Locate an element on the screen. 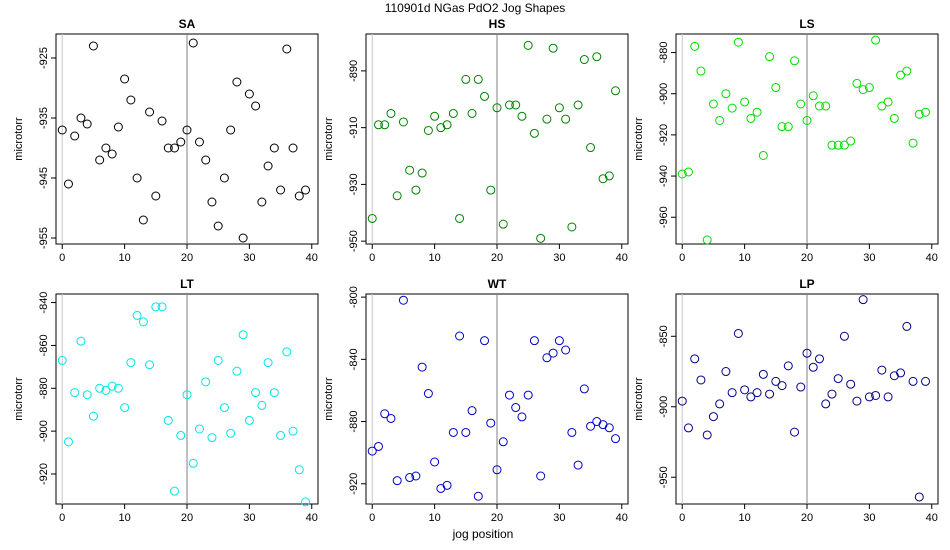  panel-ls-y-tick-label: -880 is located at coordinates (664, 53).